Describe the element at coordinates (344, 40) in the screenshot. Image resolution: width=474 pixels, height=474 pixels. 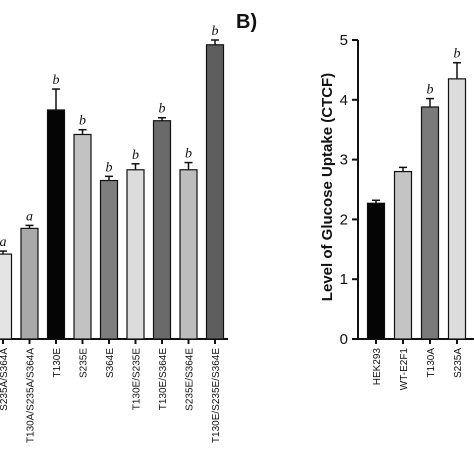
I see `y-tick-label: 5` at that location.